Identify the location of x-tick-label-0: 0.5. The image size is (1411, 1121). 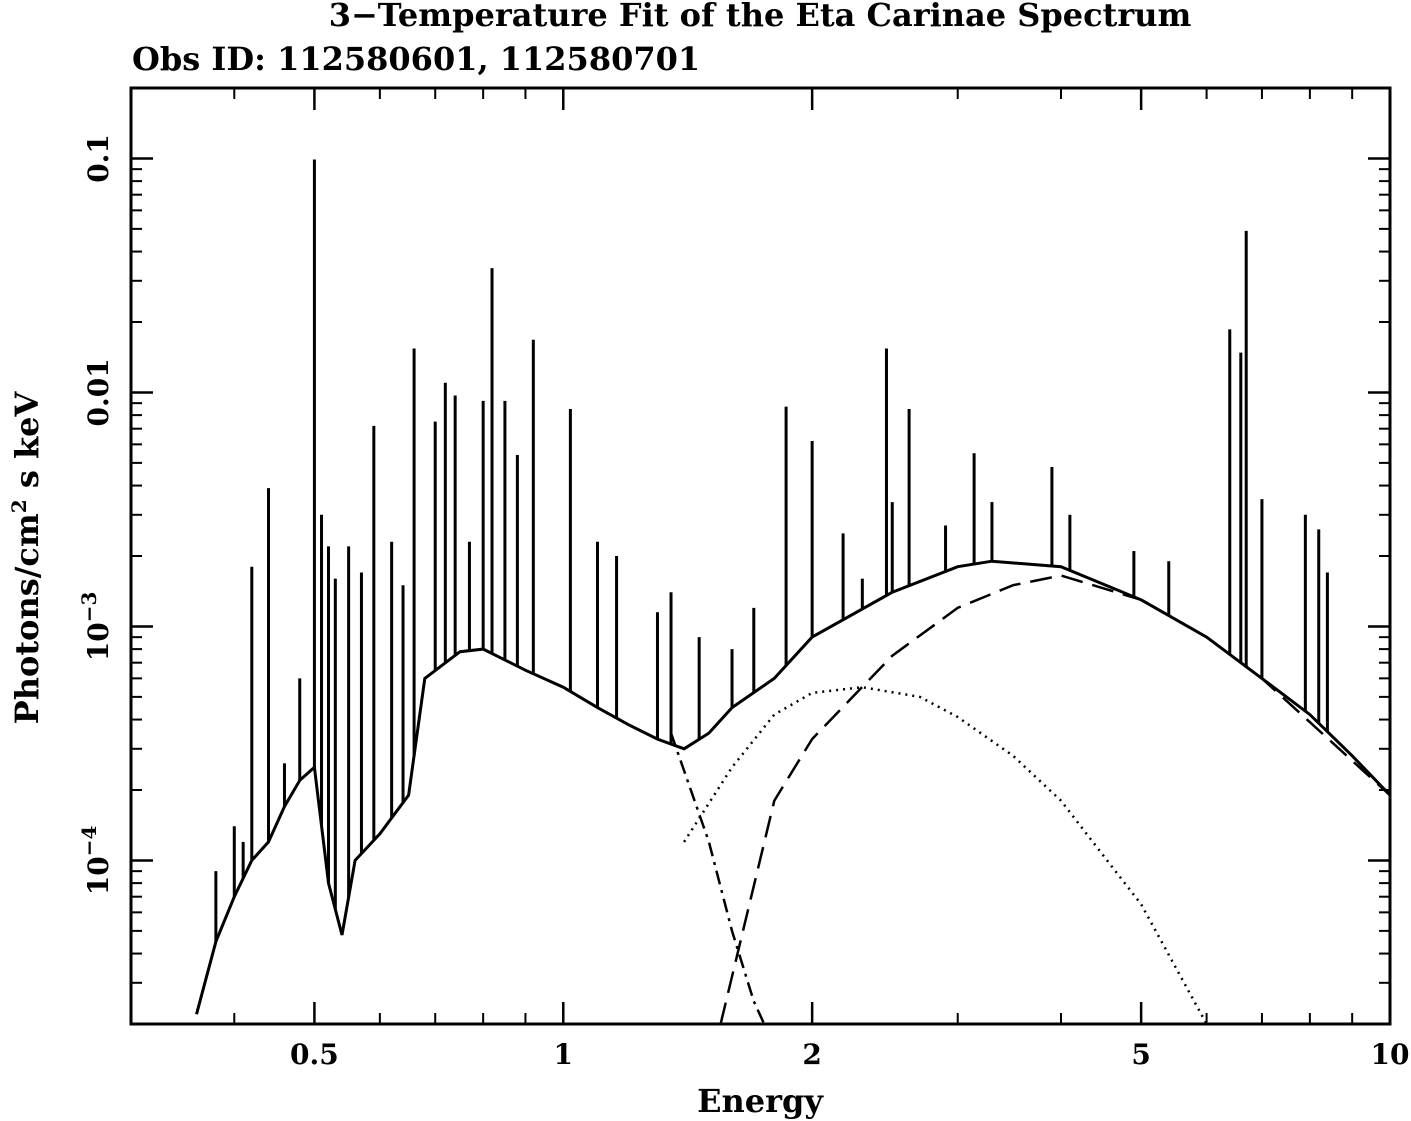
(314, 1054).